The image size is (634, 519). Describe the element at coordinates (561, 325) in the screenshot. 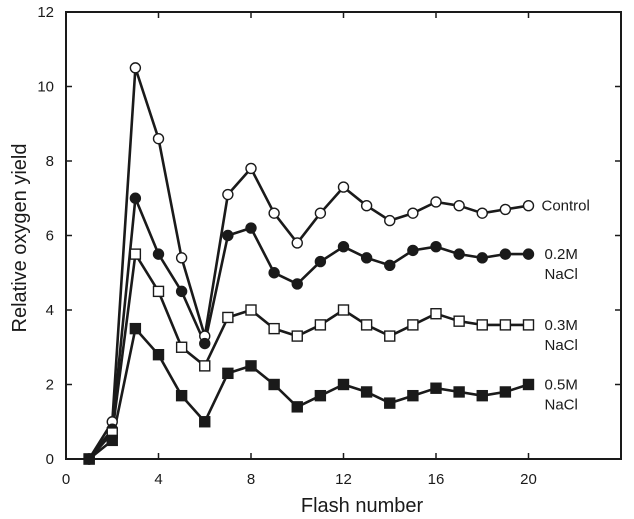

I see `series-label-0-3m-nacl: 0.3M` at that location.